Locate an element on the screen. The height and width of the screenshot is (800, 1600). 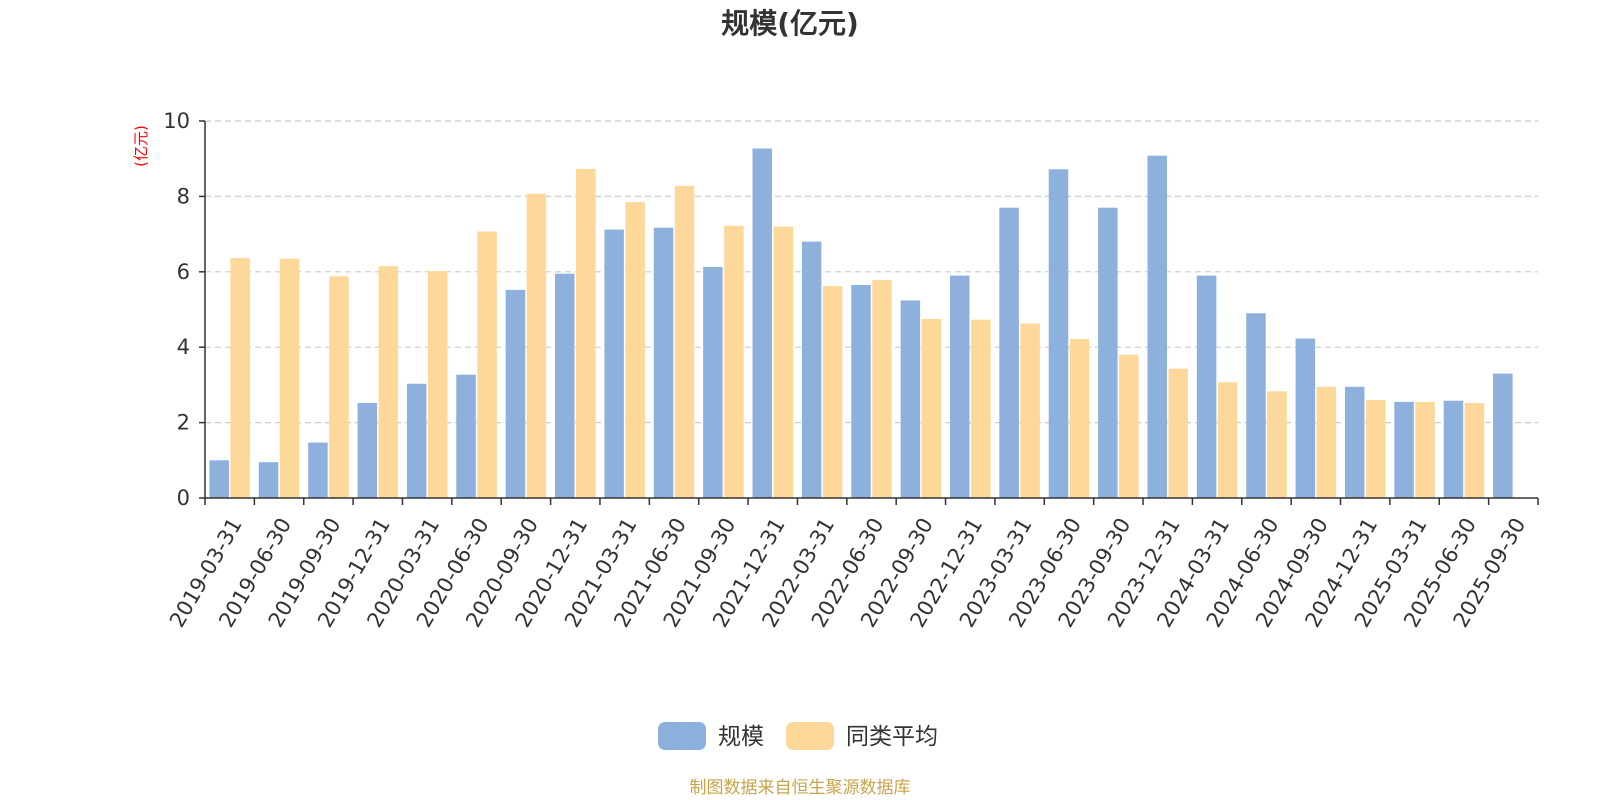
y-tick-label: 8 is located at coordinates (183, 196).